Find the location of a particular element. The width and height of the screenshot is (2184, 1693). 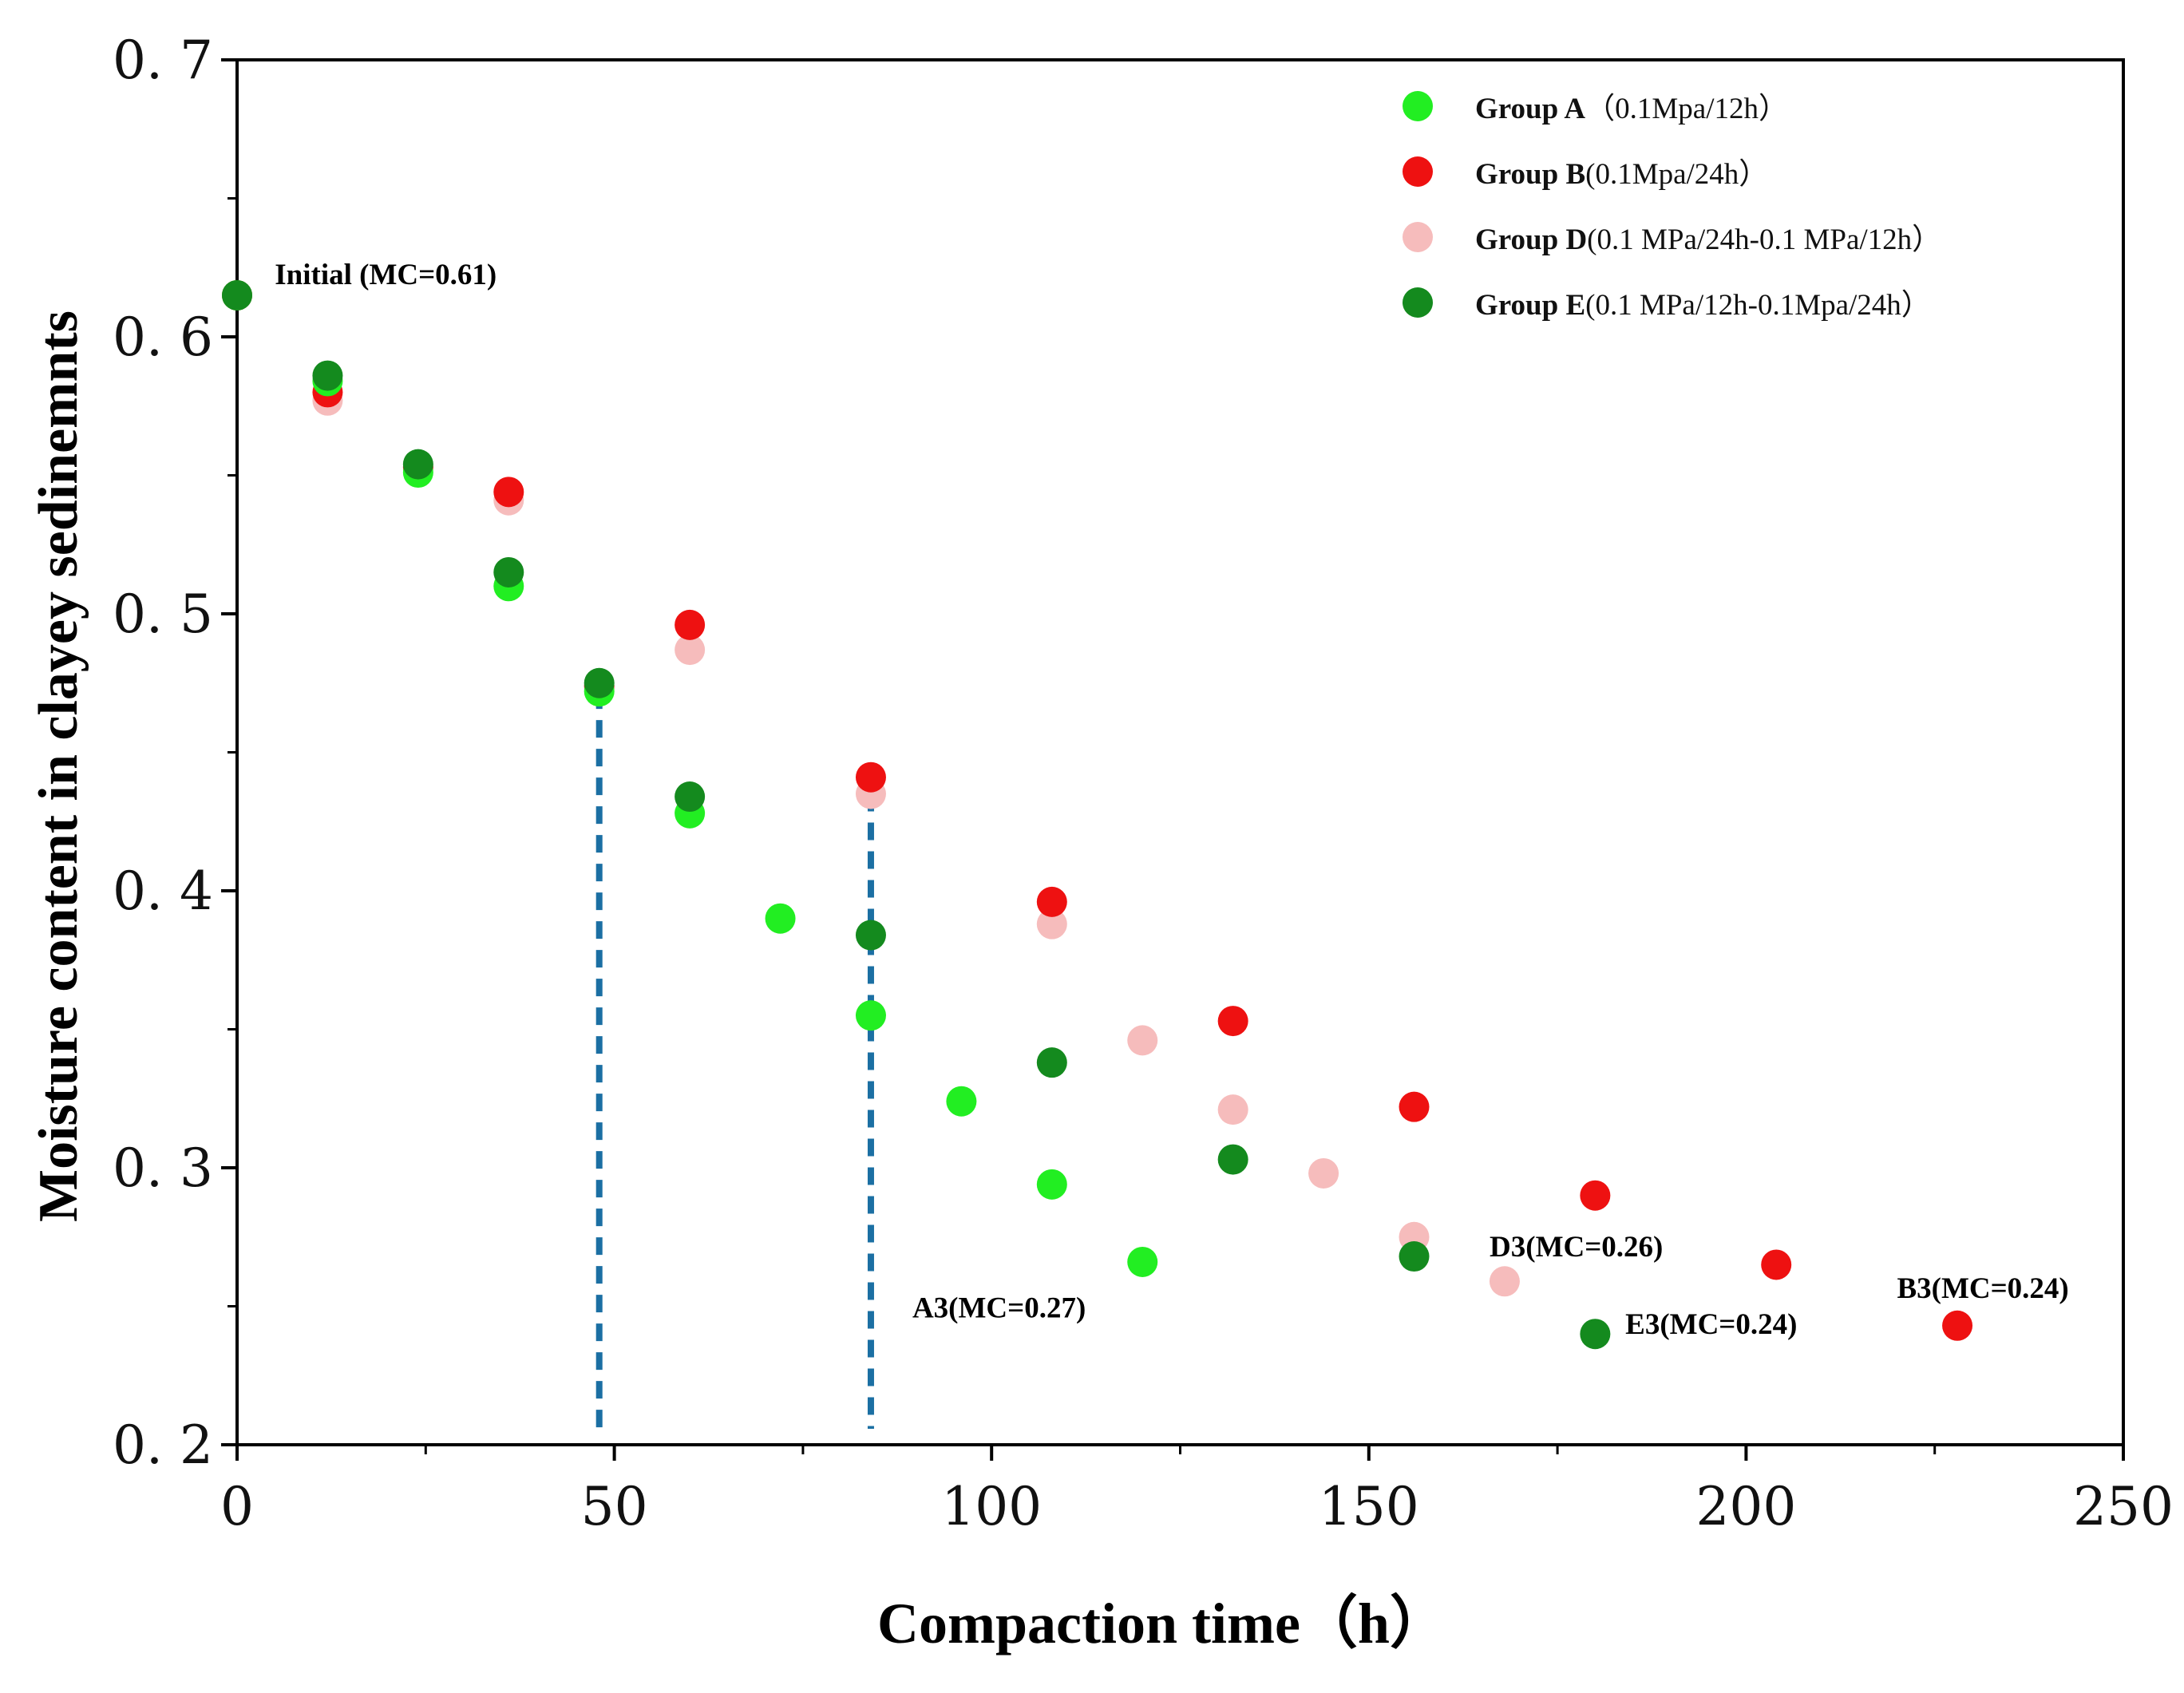

y-axis-title: Moisture content in clayey sedinemnts is located at coordinates (59, 766).